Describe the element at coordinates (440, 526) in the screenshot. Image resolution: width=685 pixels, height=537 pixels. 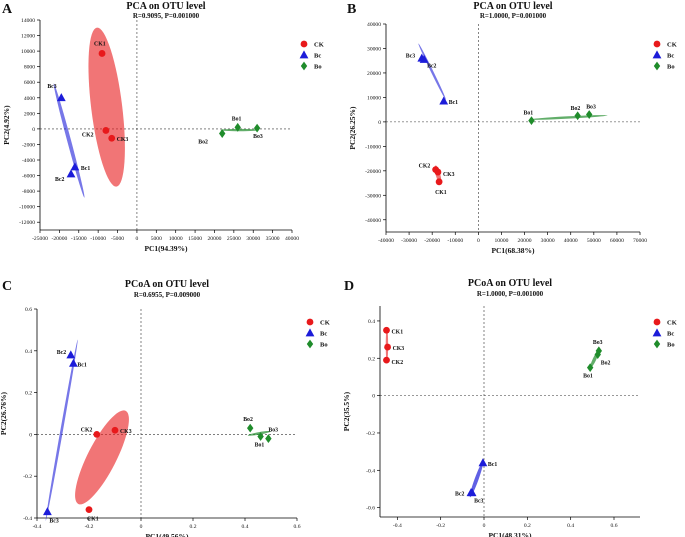
I see `x-tick-label: -0.2` at that location.